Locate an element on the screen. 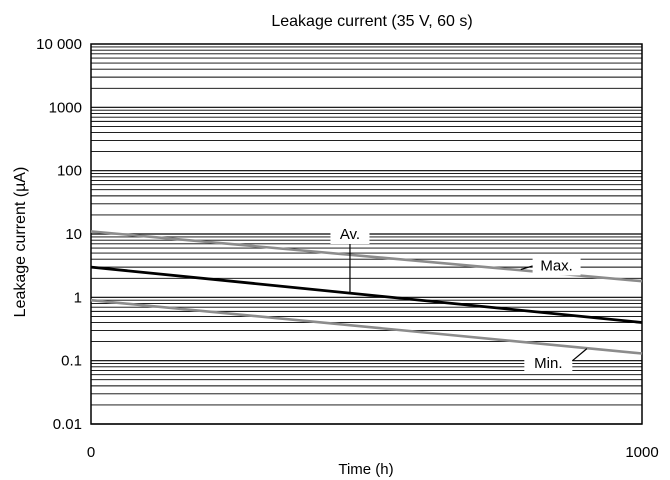 This screenshot has height=480, width=670. x-tick-label: 0 is located at coordinates (91, 452).